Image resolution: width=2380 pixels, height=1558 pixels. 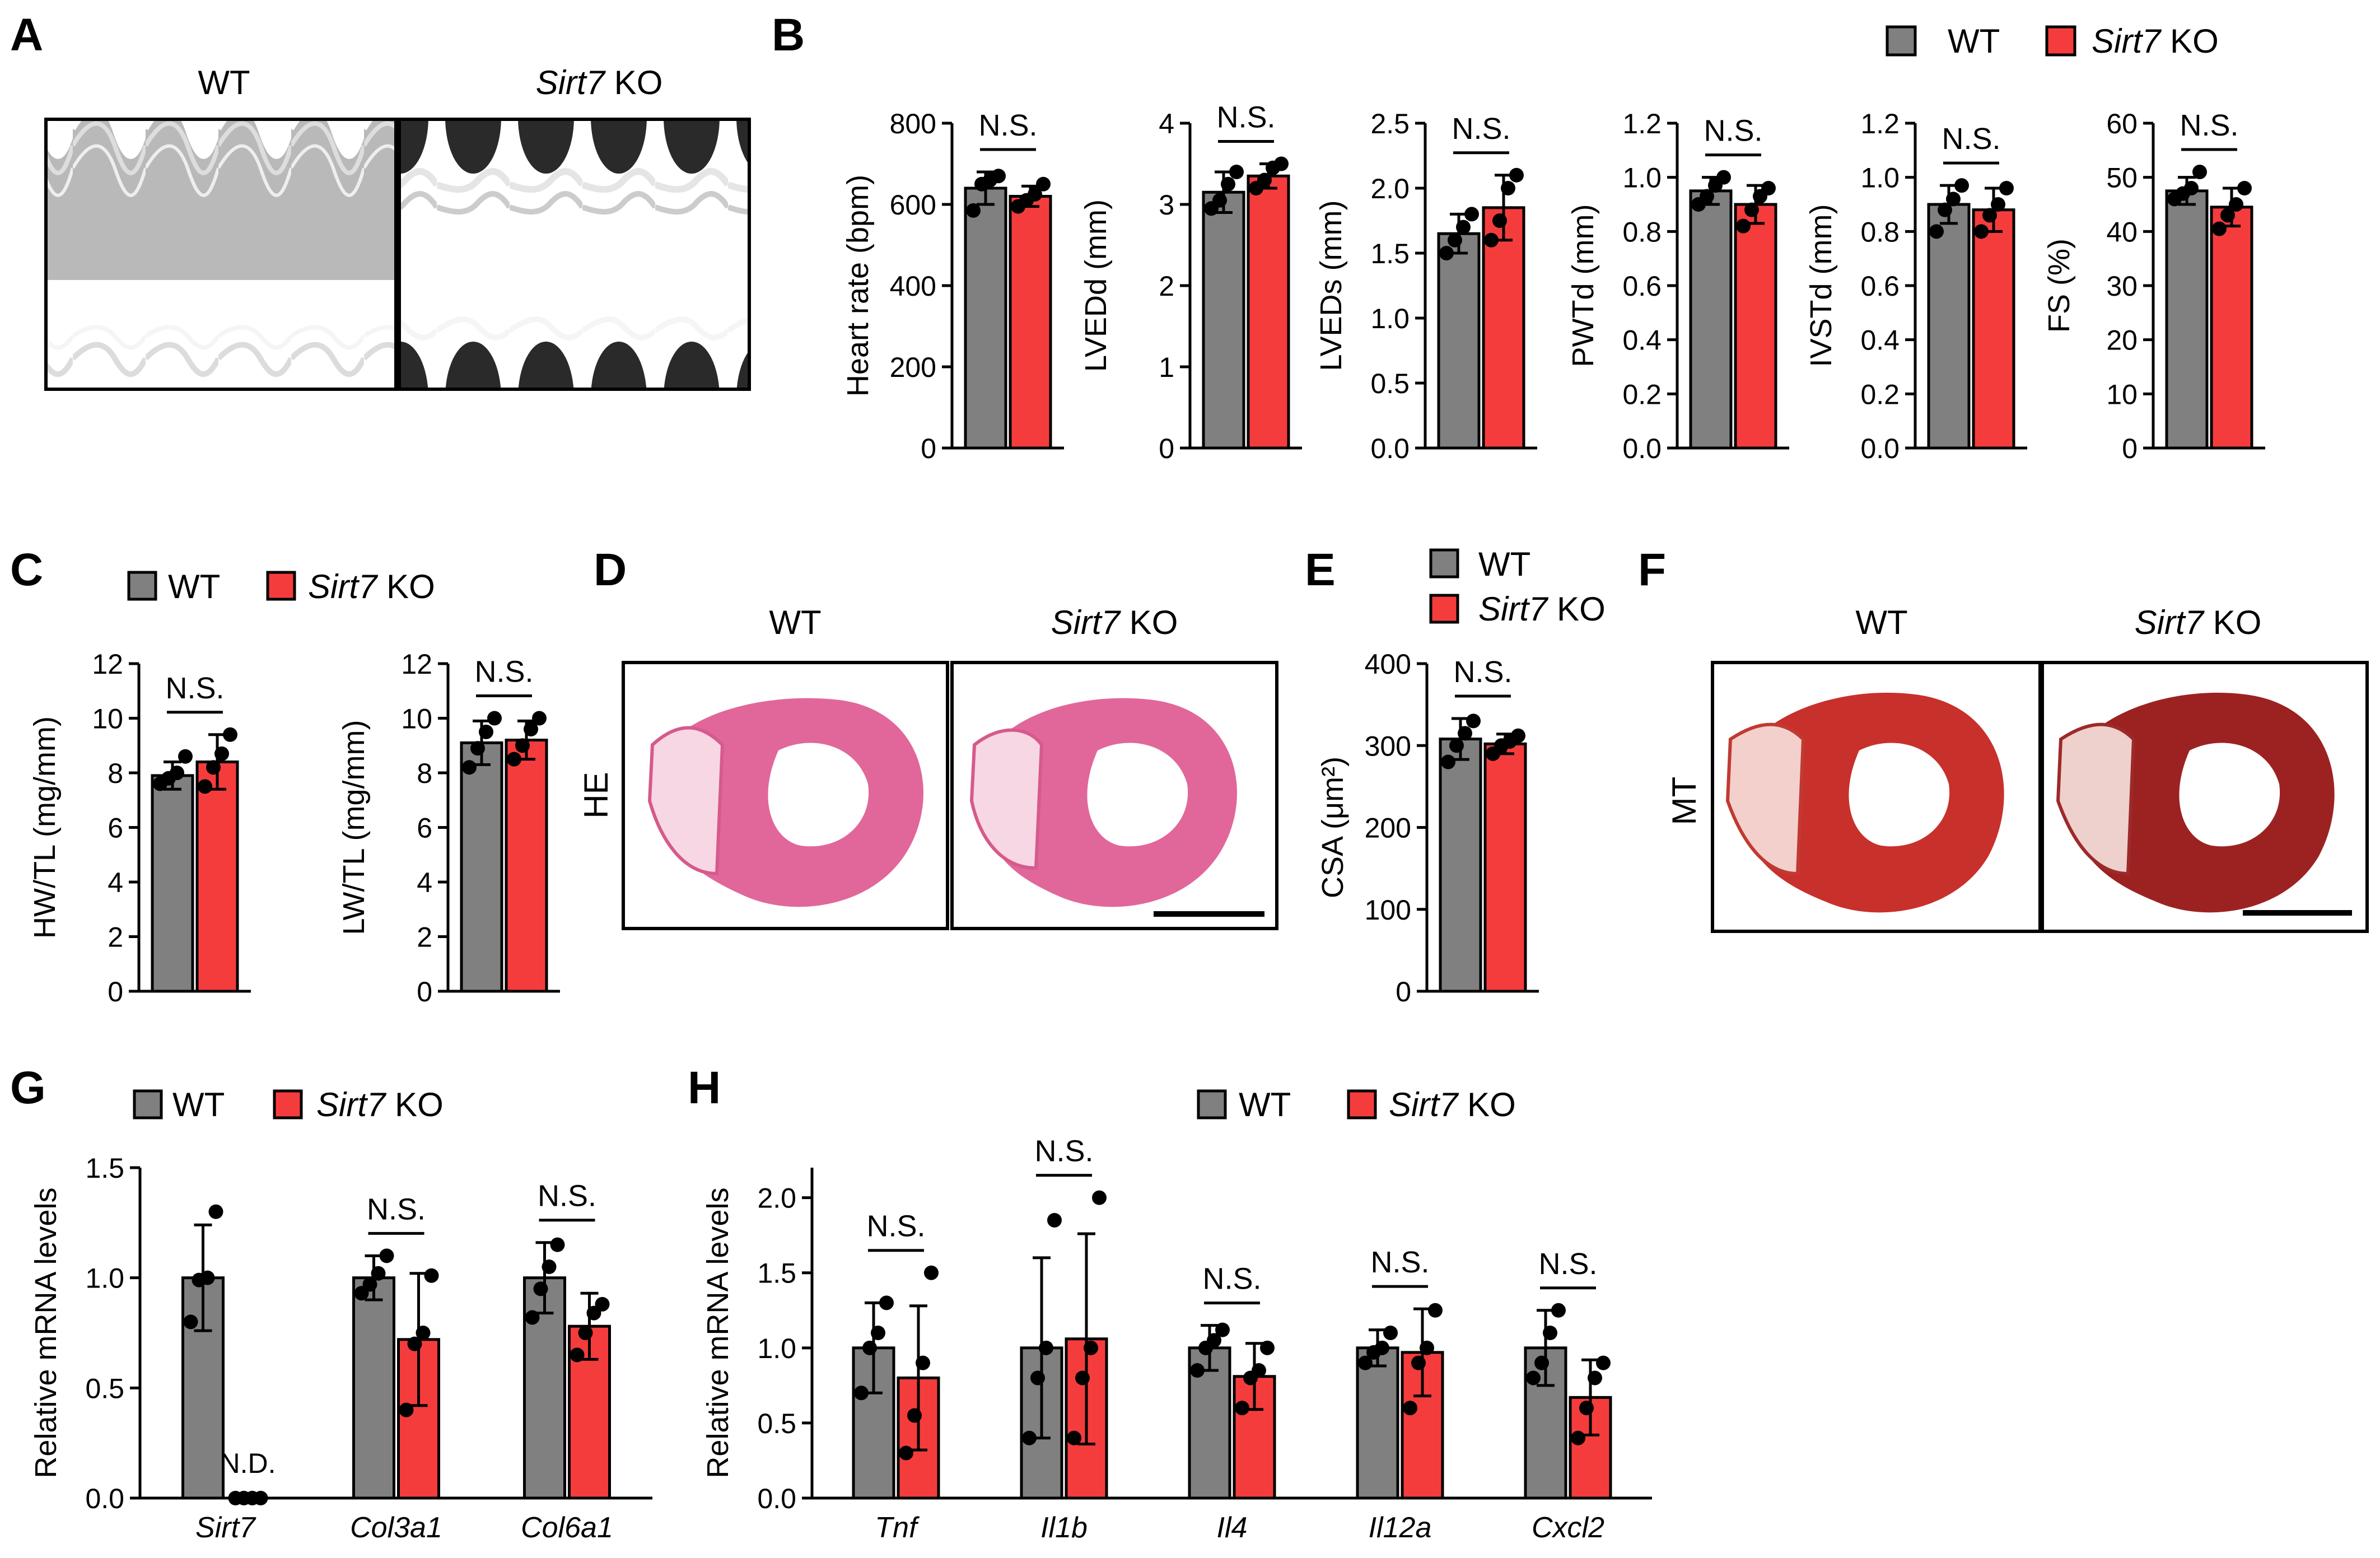 I want to click on category-label-h1: Cxcl2, so click(x=1568, y=1528).